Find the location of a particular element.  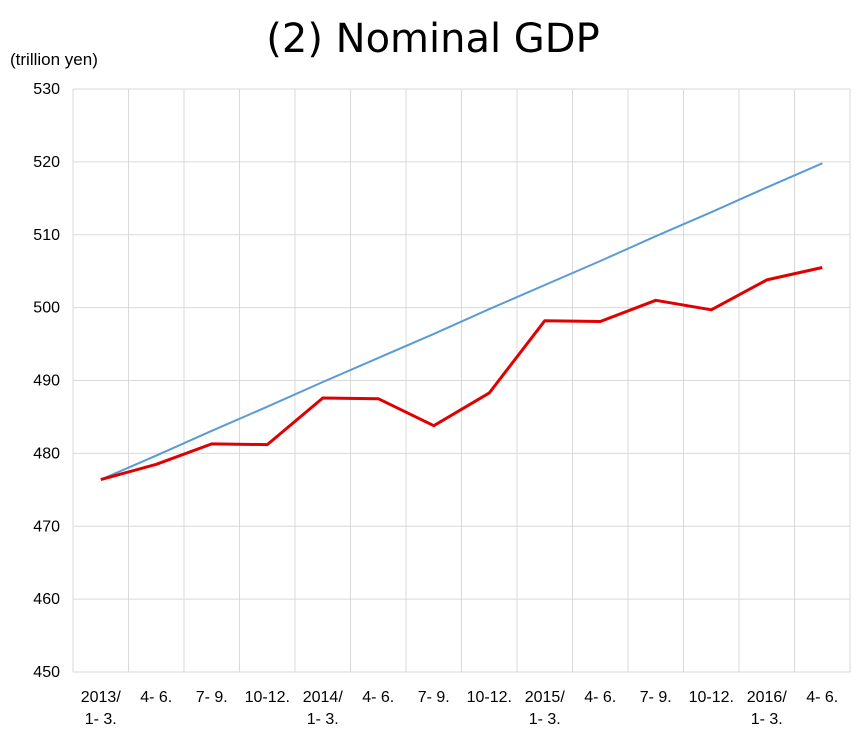

y-tick-label: 510 is located at coordinates (46, 235).